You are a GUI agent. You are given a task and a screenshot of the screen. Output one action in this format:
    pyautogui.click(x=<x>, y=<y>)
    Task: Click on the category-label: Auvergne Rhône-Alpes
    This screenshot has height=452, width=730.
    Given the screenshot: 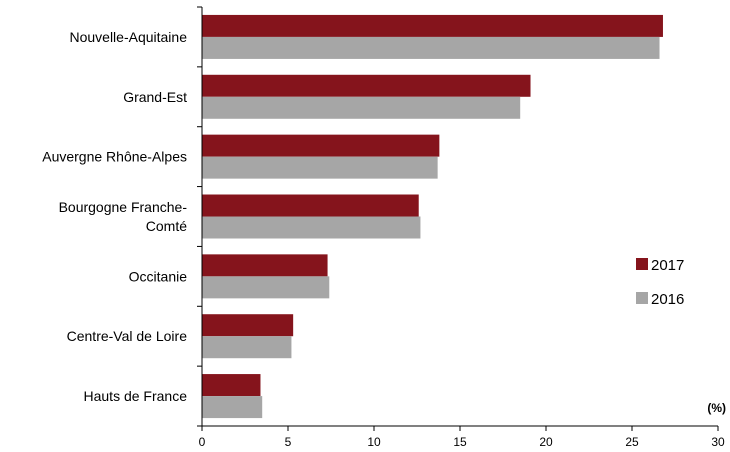 What is the action you would take?
    pyautogui.click(x=114, y=157)
    